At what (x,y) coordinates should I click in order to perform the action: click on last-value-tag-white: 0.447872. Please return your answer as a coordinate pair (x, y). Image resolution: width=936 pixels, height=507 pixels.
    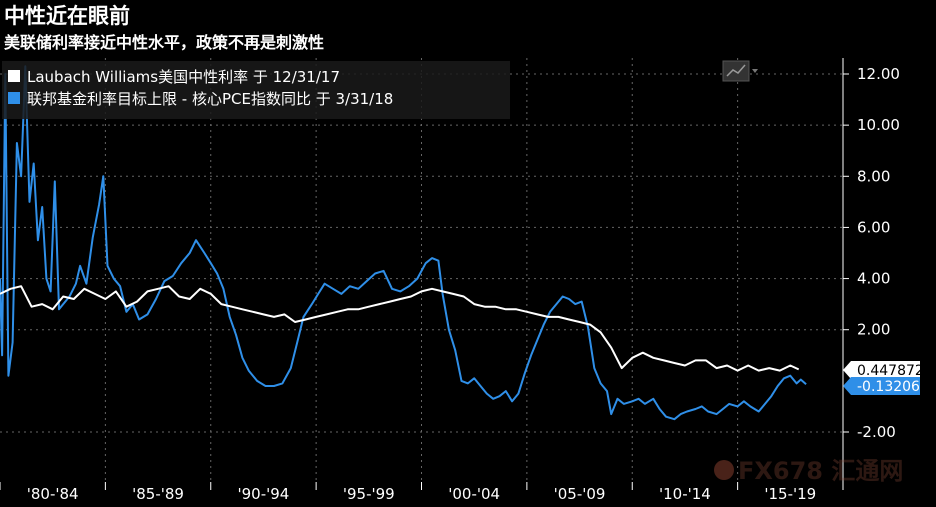
    Looking at the image, I should click on (883, 370).